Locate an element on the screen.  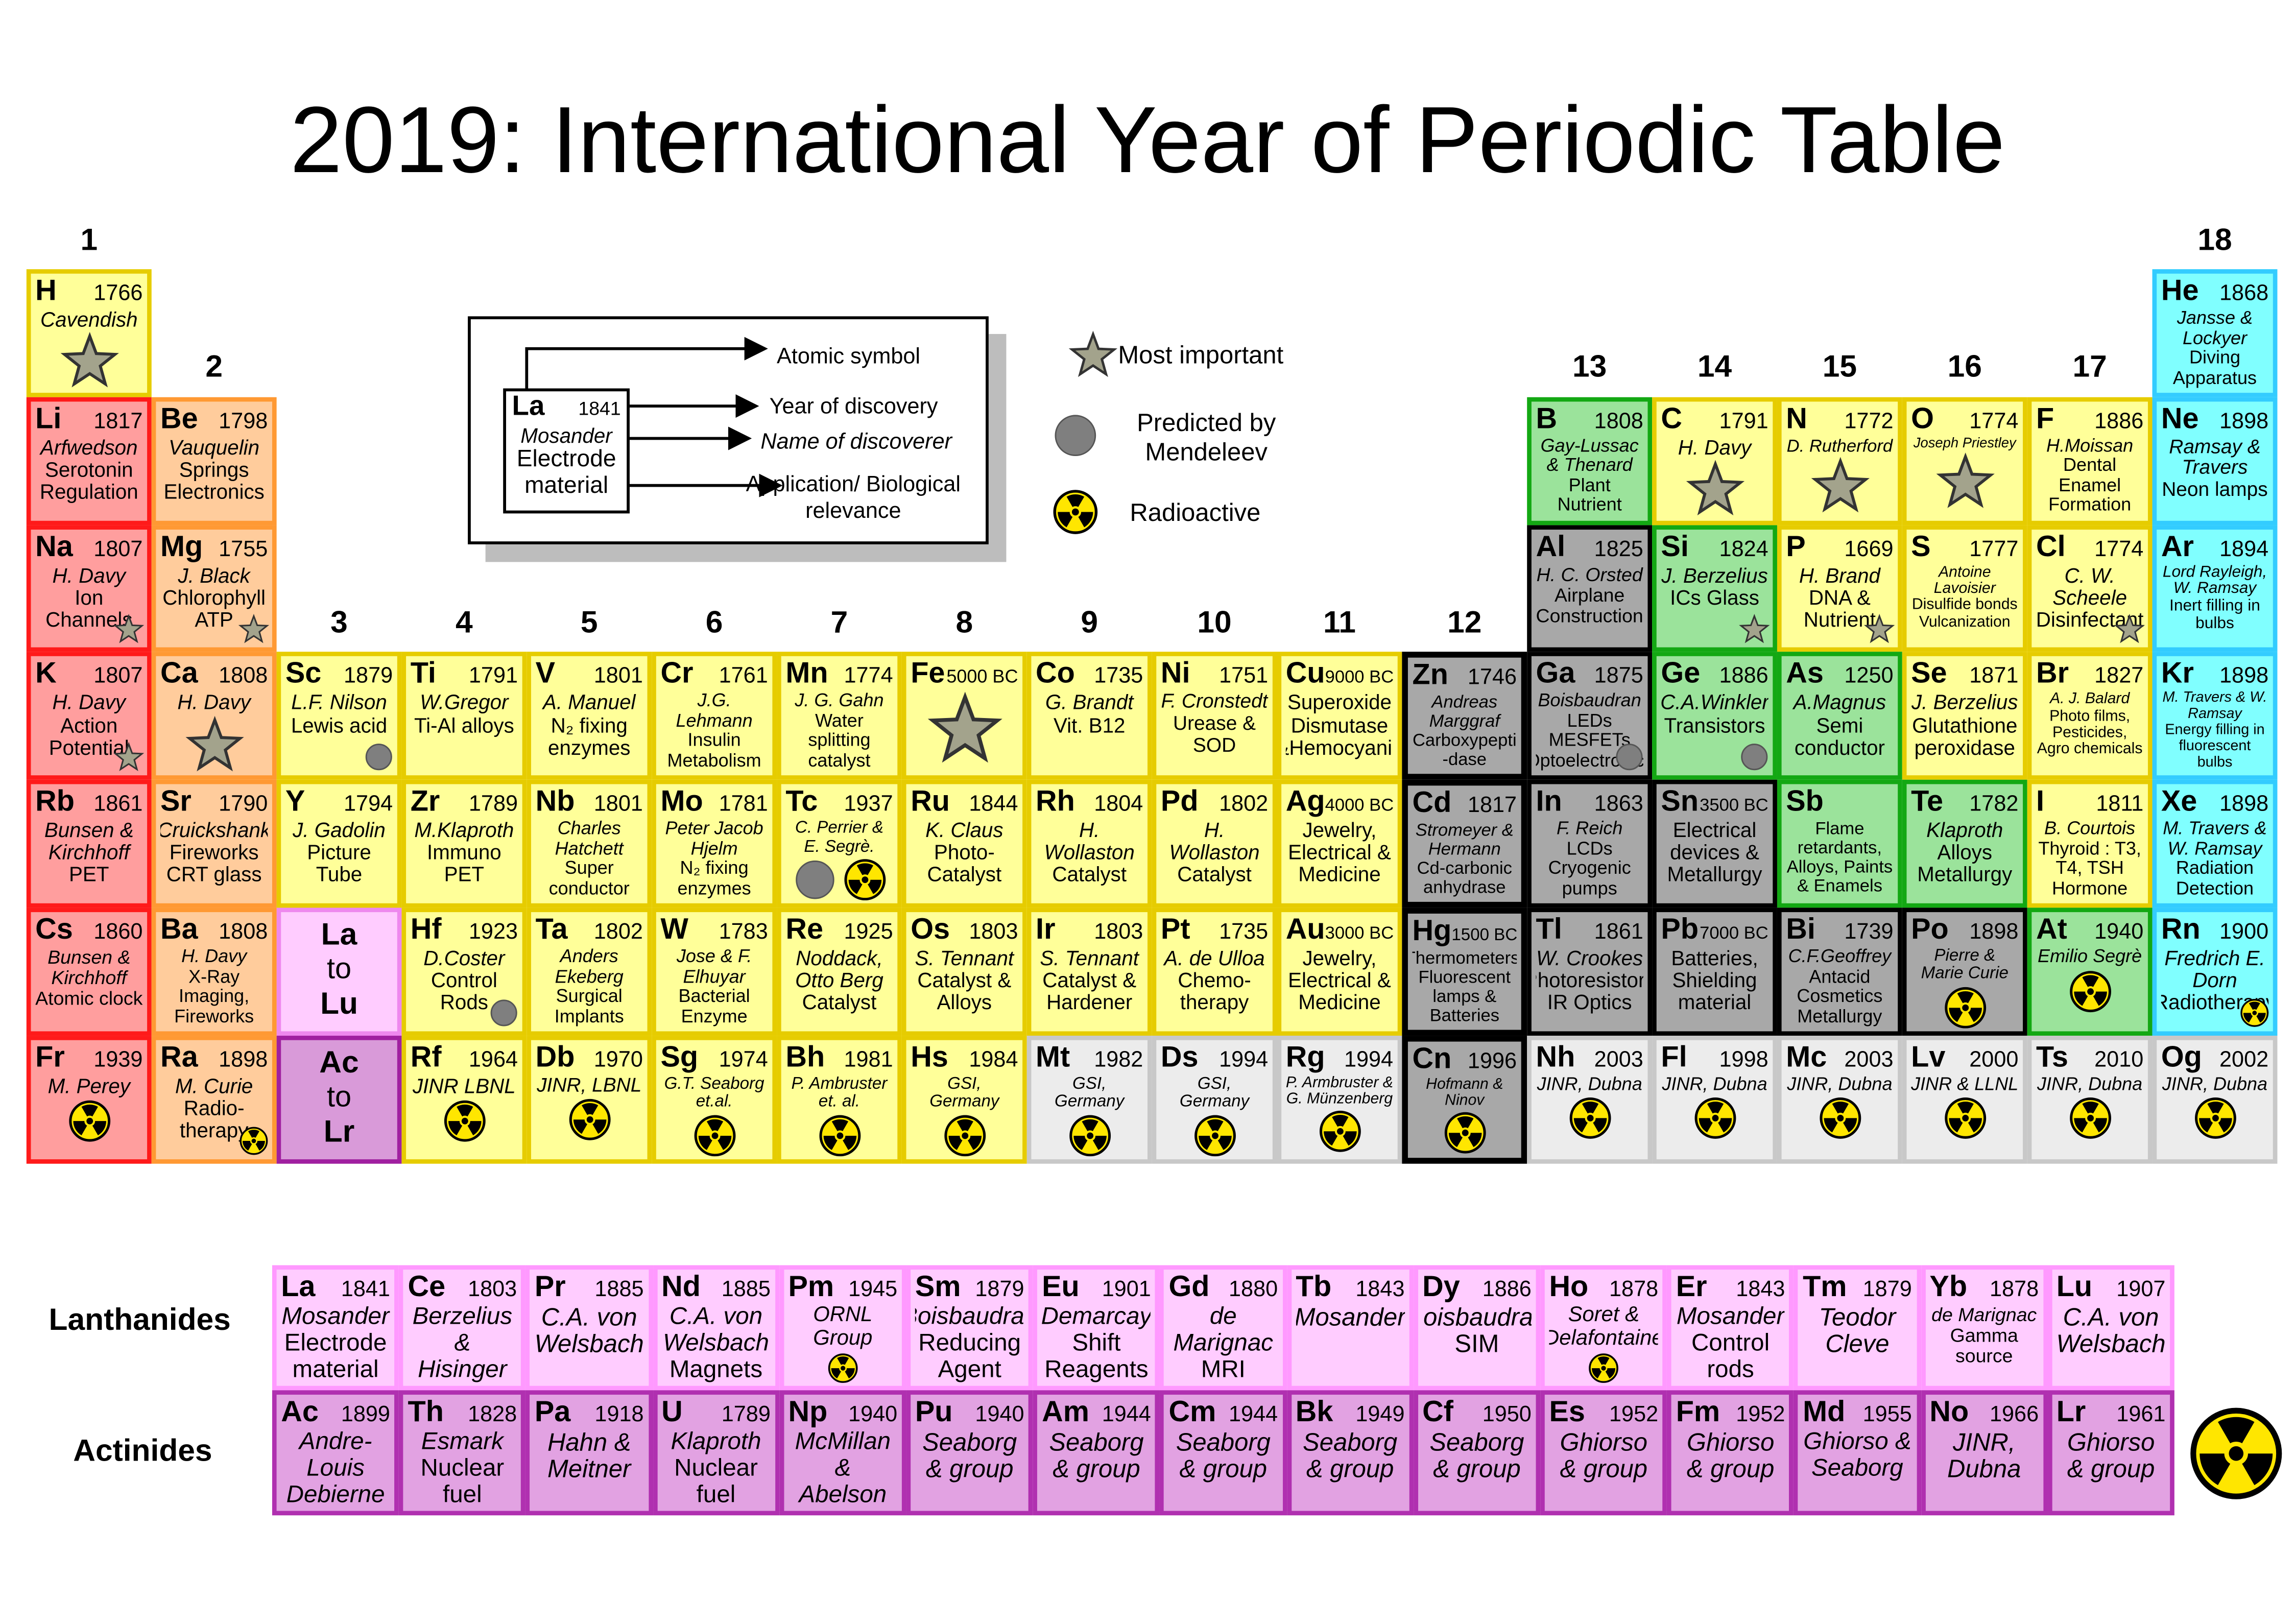
cell-header: Er 1843 is located at coordinates (1730, 1288).